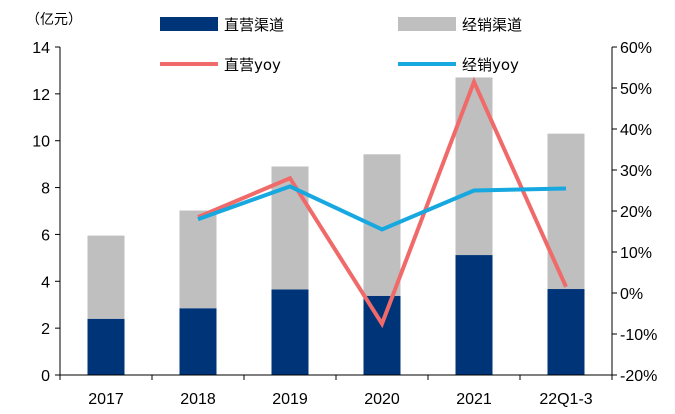 This screenshot has width=675, height=414. What do you see at coordinates (198, 341) in the screenshot?
I see `bar-direct-2018` at bounding box center [198, 341].